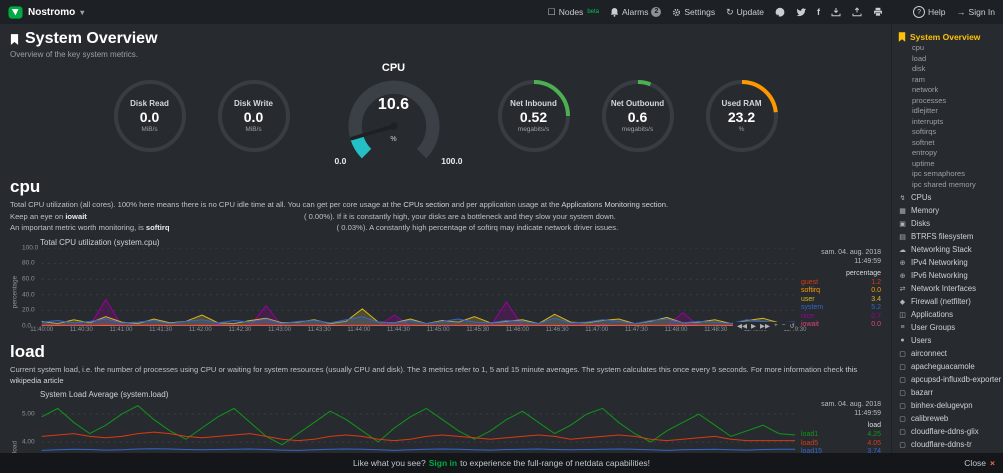 This screenshot has width=1003, height=473. I want to click on sidebar-item-label: Applications, so click(932, 314).